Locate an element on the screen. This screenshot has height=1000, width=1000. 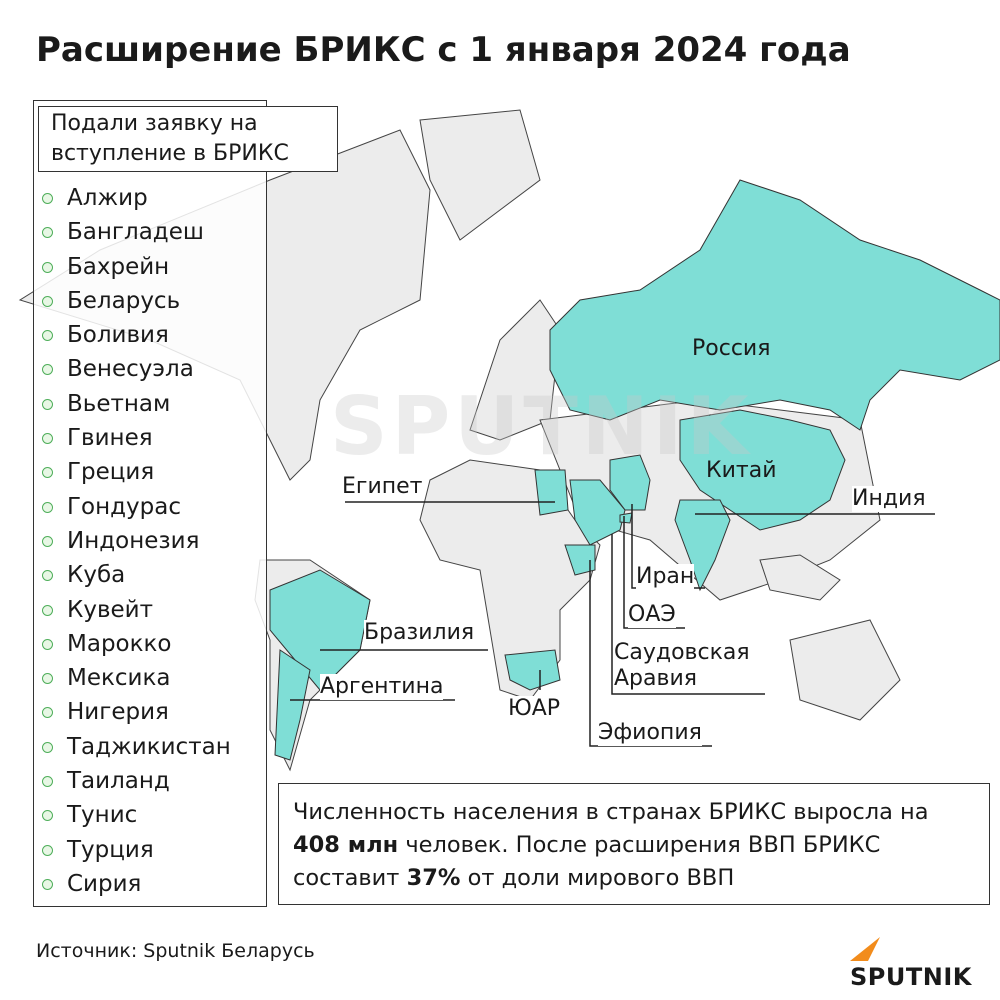
applicant-country: Бангладеш is located at coordinates (136, 232).